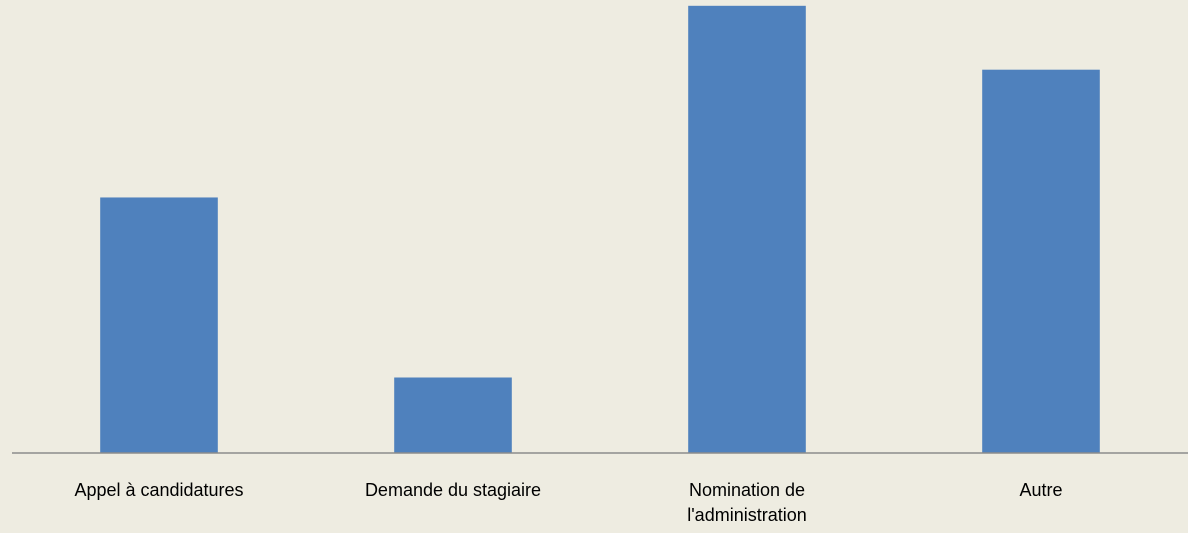  What do you see at coordinates (747, 502) in the screenshot?
I see `x-tick-label: Nomination de l'administration` at bounding box center [747, 502].